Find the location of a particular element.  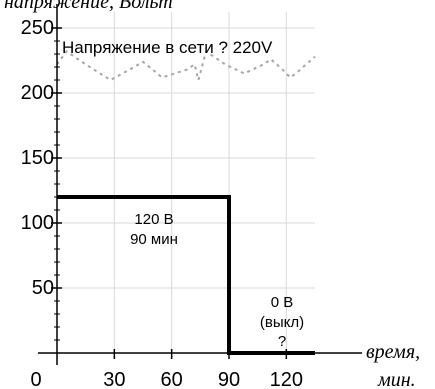

y-tick-label-150: 150 is located at coordinates (37, 158).